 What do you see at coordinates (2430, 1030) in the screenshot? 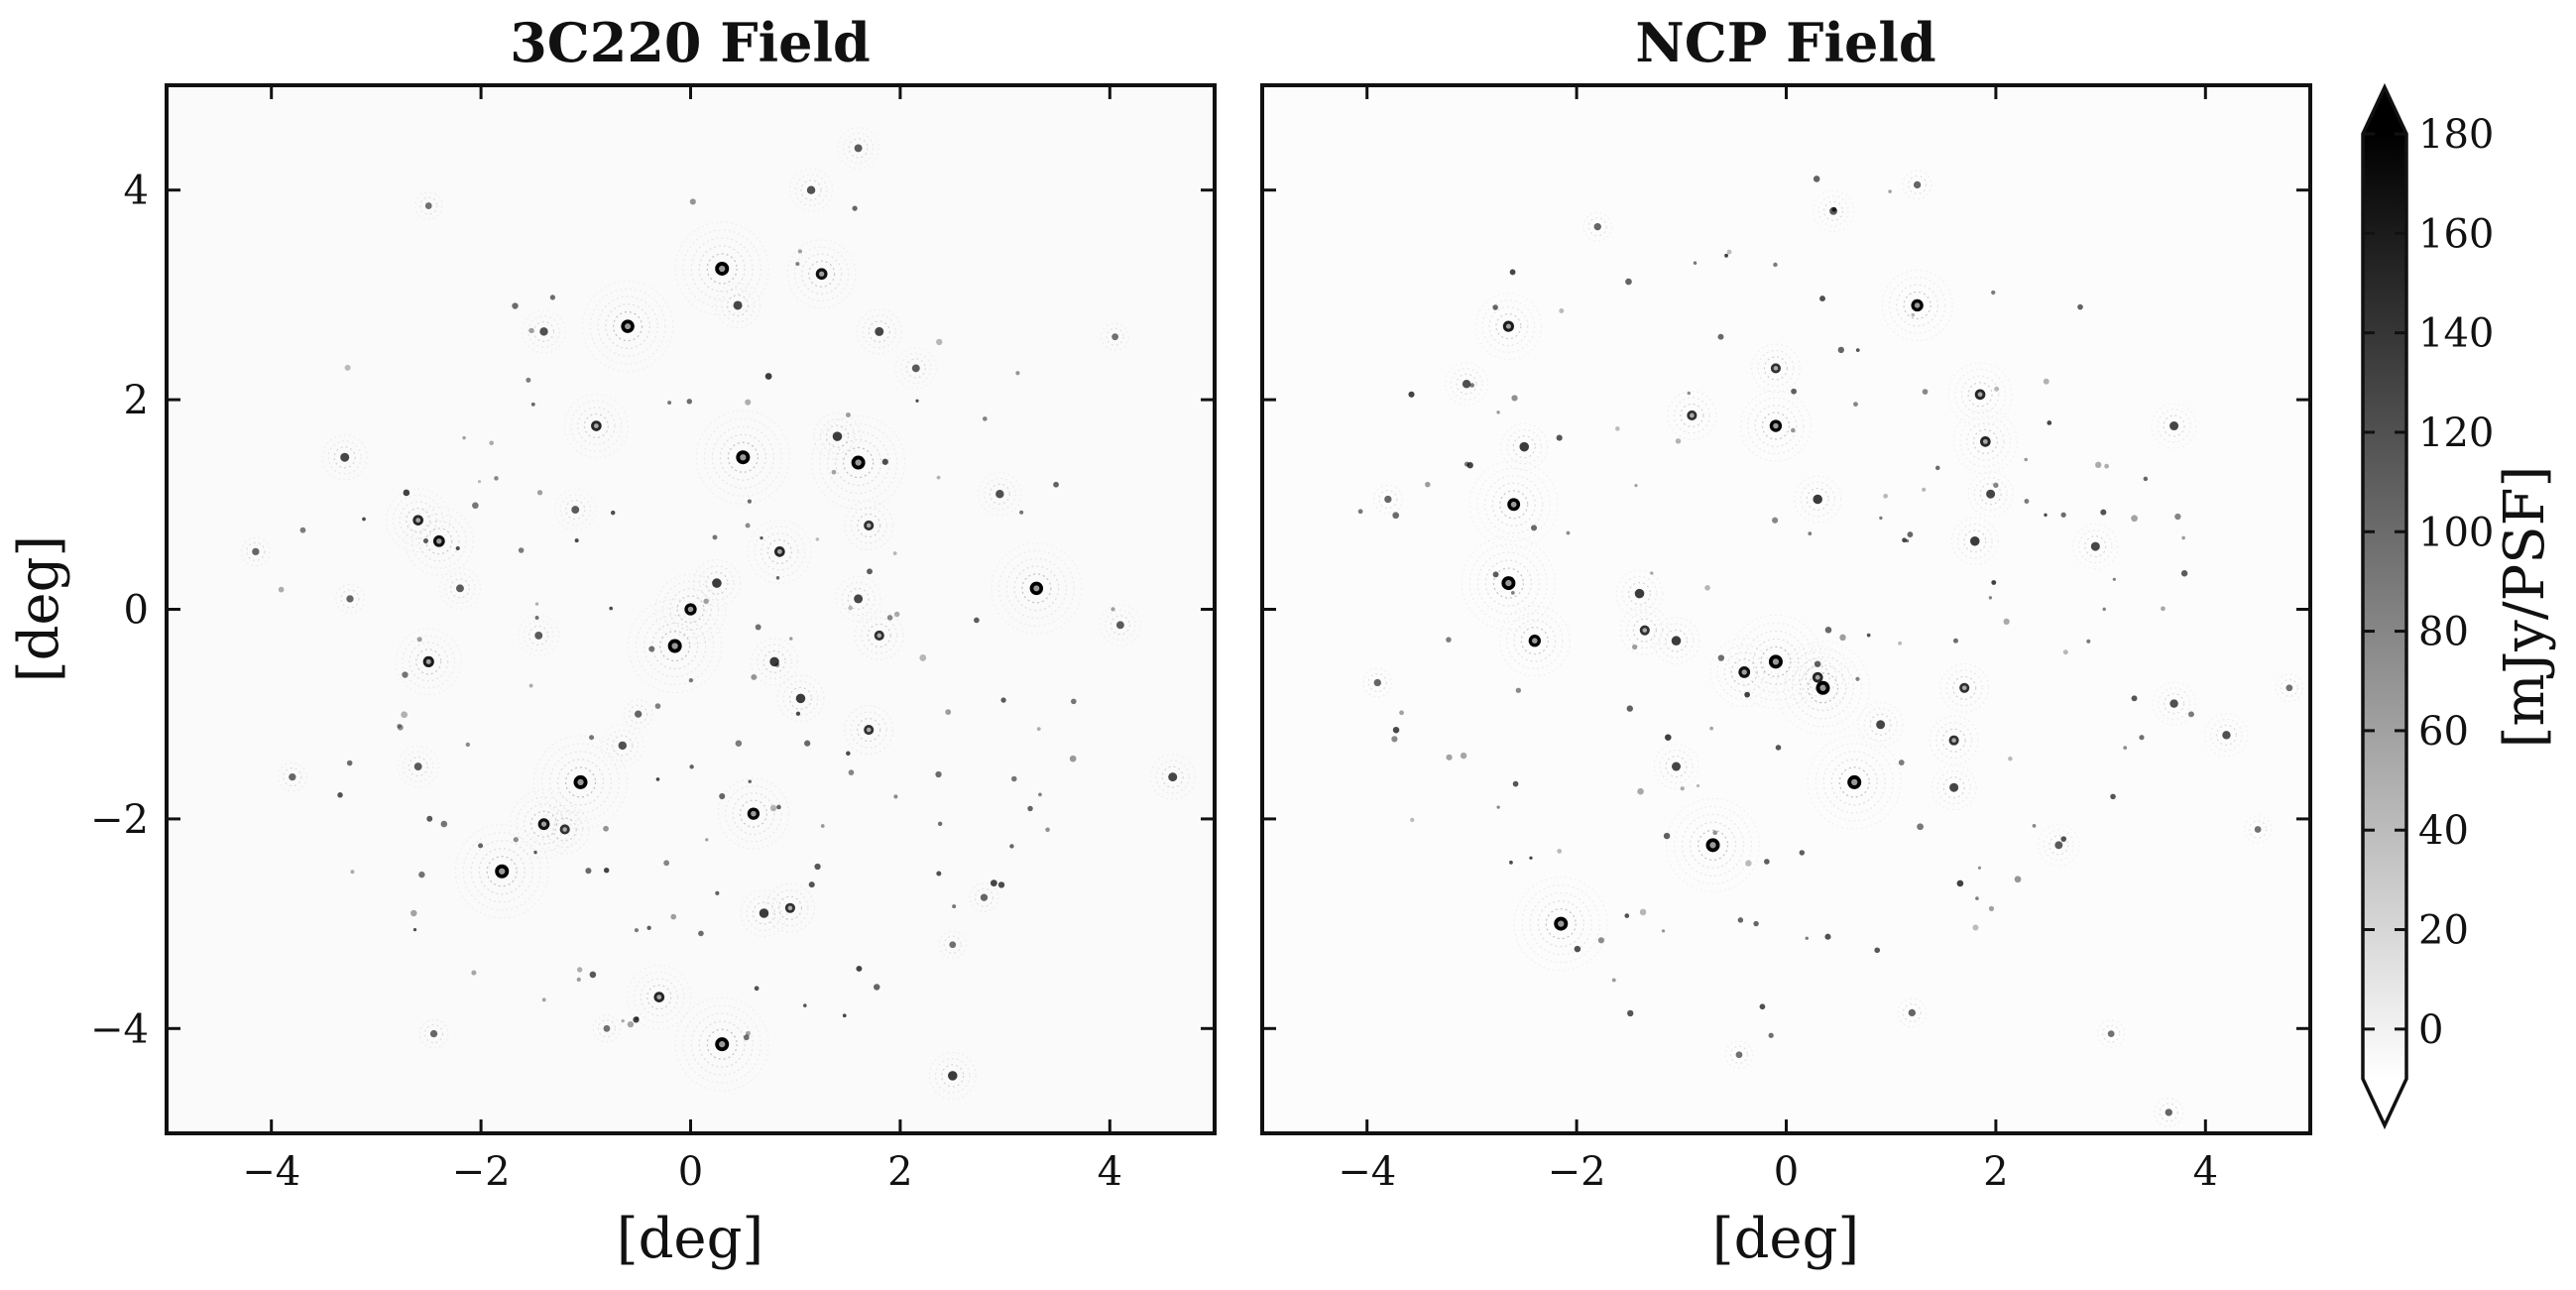
I see `colorbar-tick-label: 0` at bounding box center [2430, 1030].